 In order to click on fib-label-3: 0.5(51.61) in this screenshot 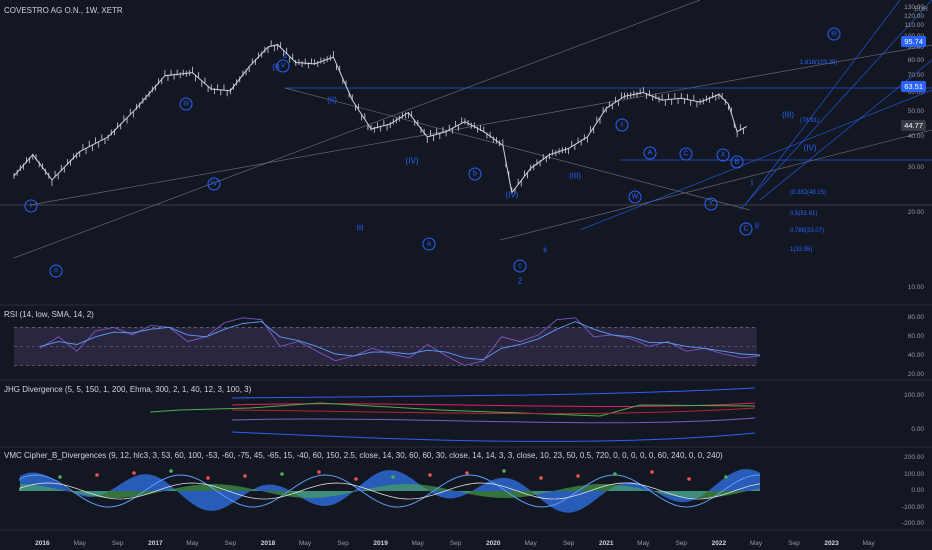, I will do `click(804, 214)`.